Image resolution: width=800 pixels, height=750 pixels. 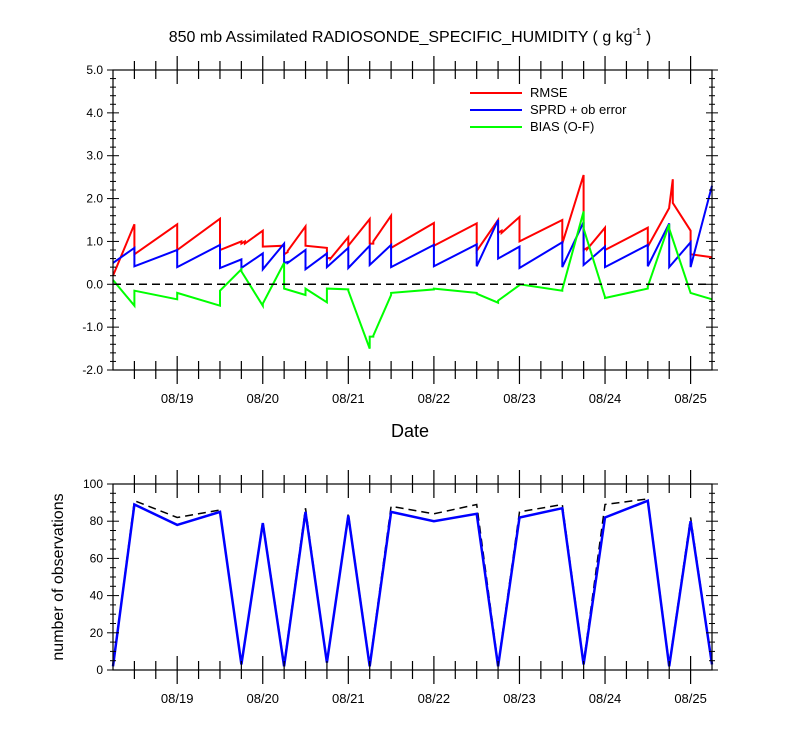 What do you see at coordinates (578, 109) in the screenshot?
I see `legend-label: SPRD + ob error` at bounding box center [578, 109].